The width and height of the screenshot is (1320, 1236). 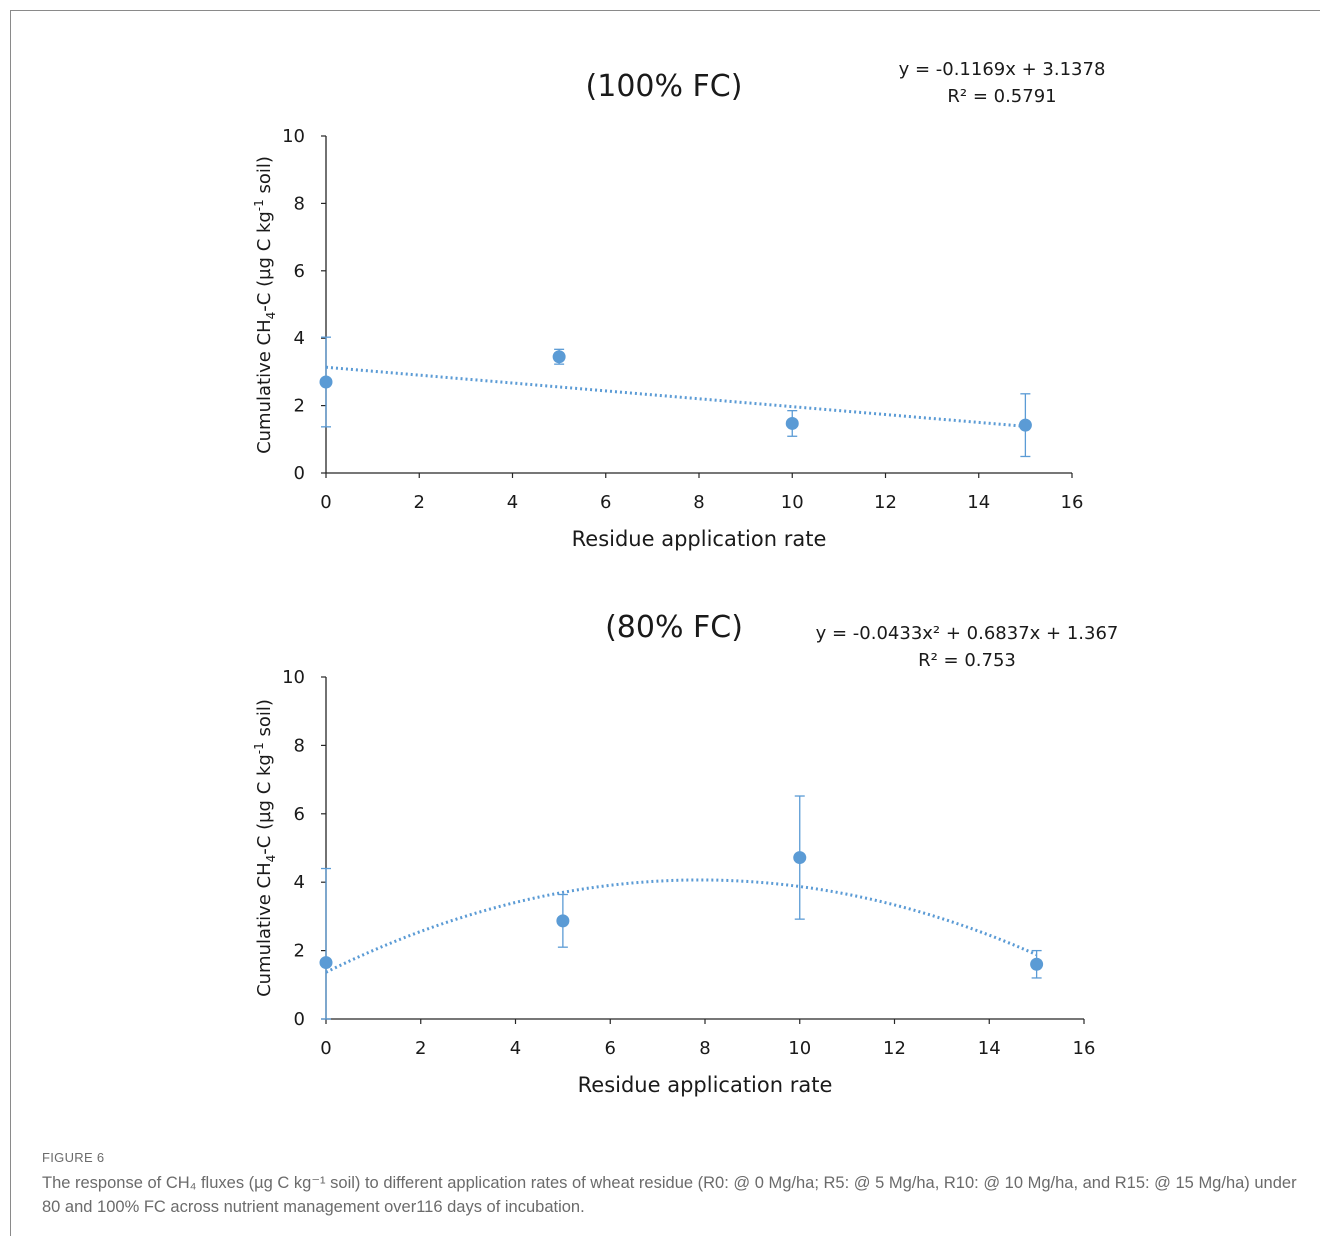 What do you see at coordinates (674, 627) in the screenshot?
I see `chart-title: (80% FC)` at bounding box center [674, 627].